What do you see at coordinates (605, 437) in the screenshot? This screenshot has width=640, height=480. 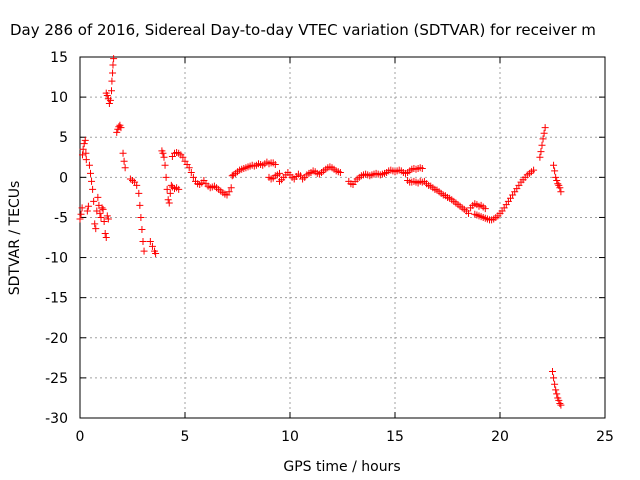 I see `x-tick-label: 25` at bounding box center [605, 437].